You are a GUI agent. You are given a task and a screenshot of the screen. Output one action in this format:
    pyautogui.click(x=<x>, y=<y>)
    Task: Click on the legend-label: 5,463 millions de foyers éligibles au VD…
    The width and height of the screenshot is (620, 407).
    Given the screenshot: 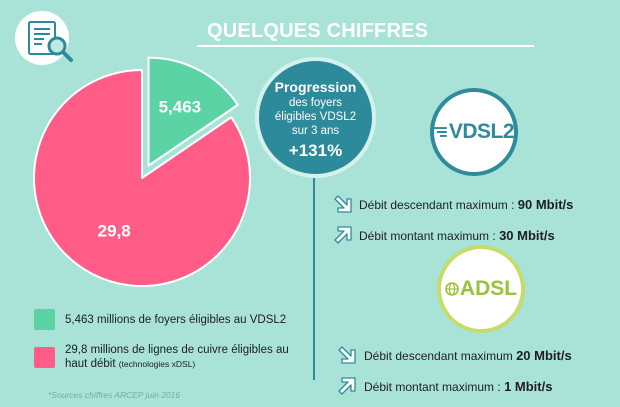 What is the action you would take?
    pyautogui.click(x=176, y=320)
    